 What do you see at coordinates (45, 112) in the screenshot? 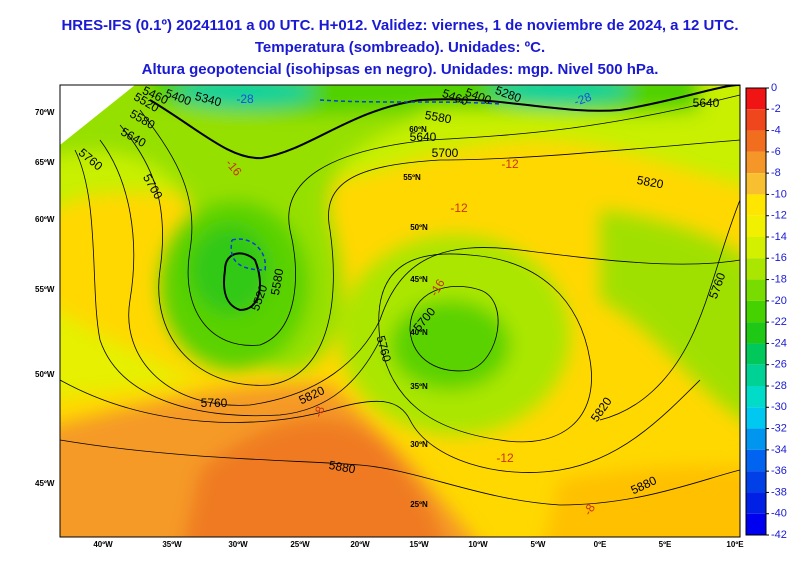
I see `lat-label: 70ºW` at bounding box center [45, 112].